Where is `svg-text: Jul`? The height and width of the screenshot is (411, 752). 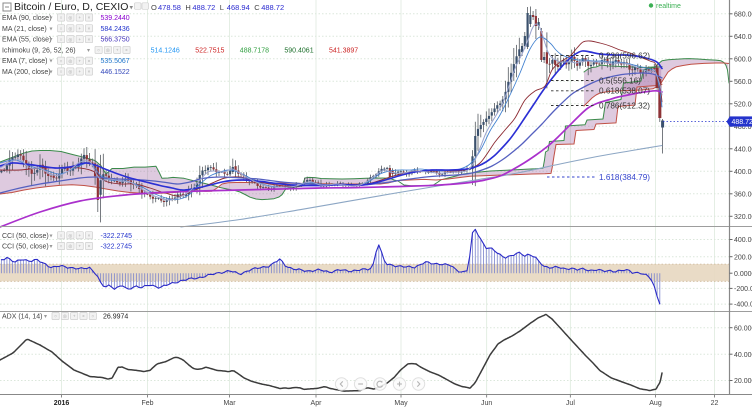
svg-text: Jul is located at coordinates (570, 403).